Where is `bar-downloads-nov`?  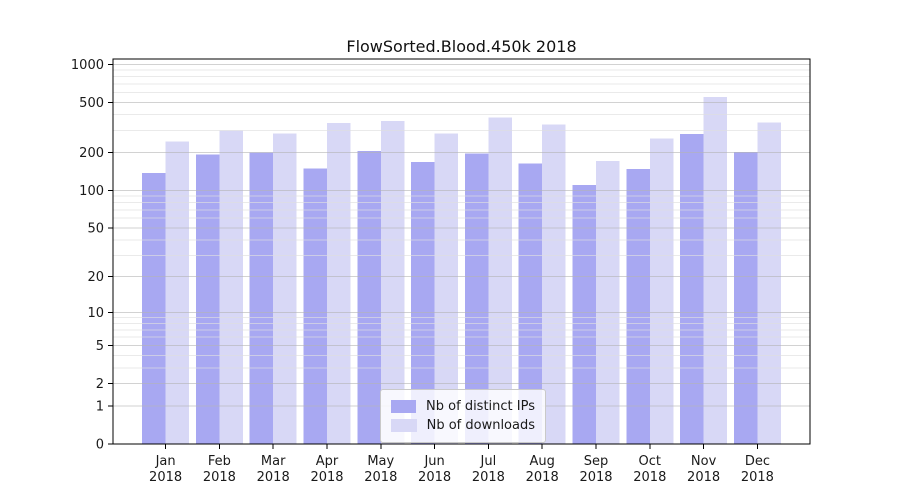 bar-downloads-nov is located at coordinates (715, 270).